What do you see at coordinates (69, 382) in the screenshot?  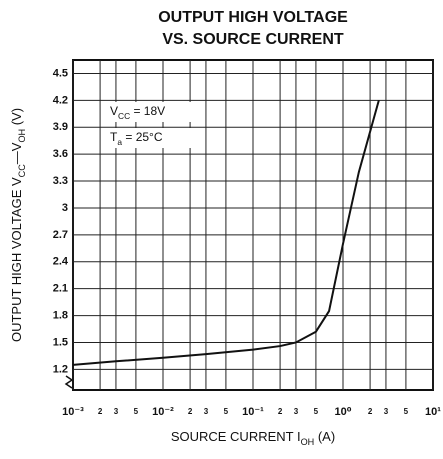 I see `axis-break` at bounding box center [69, 382].